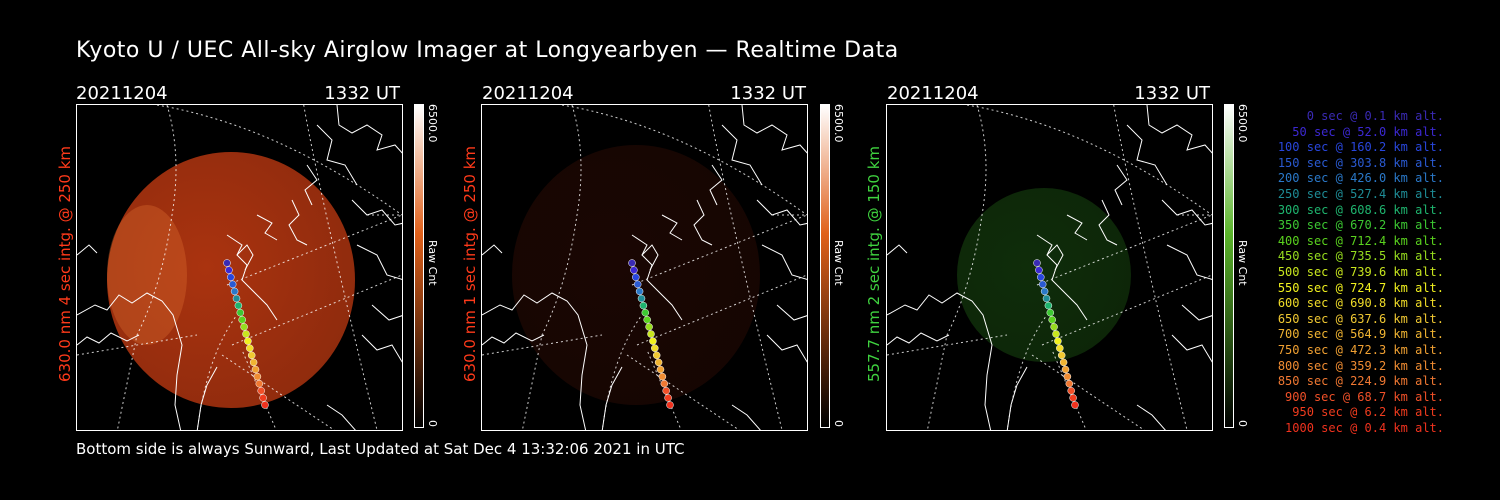 Image resolution: width=1500 pixels, height=500 pixels. I want to click on panel-3-colorbar-unit: Raw Cnt, so click(1242, 263).